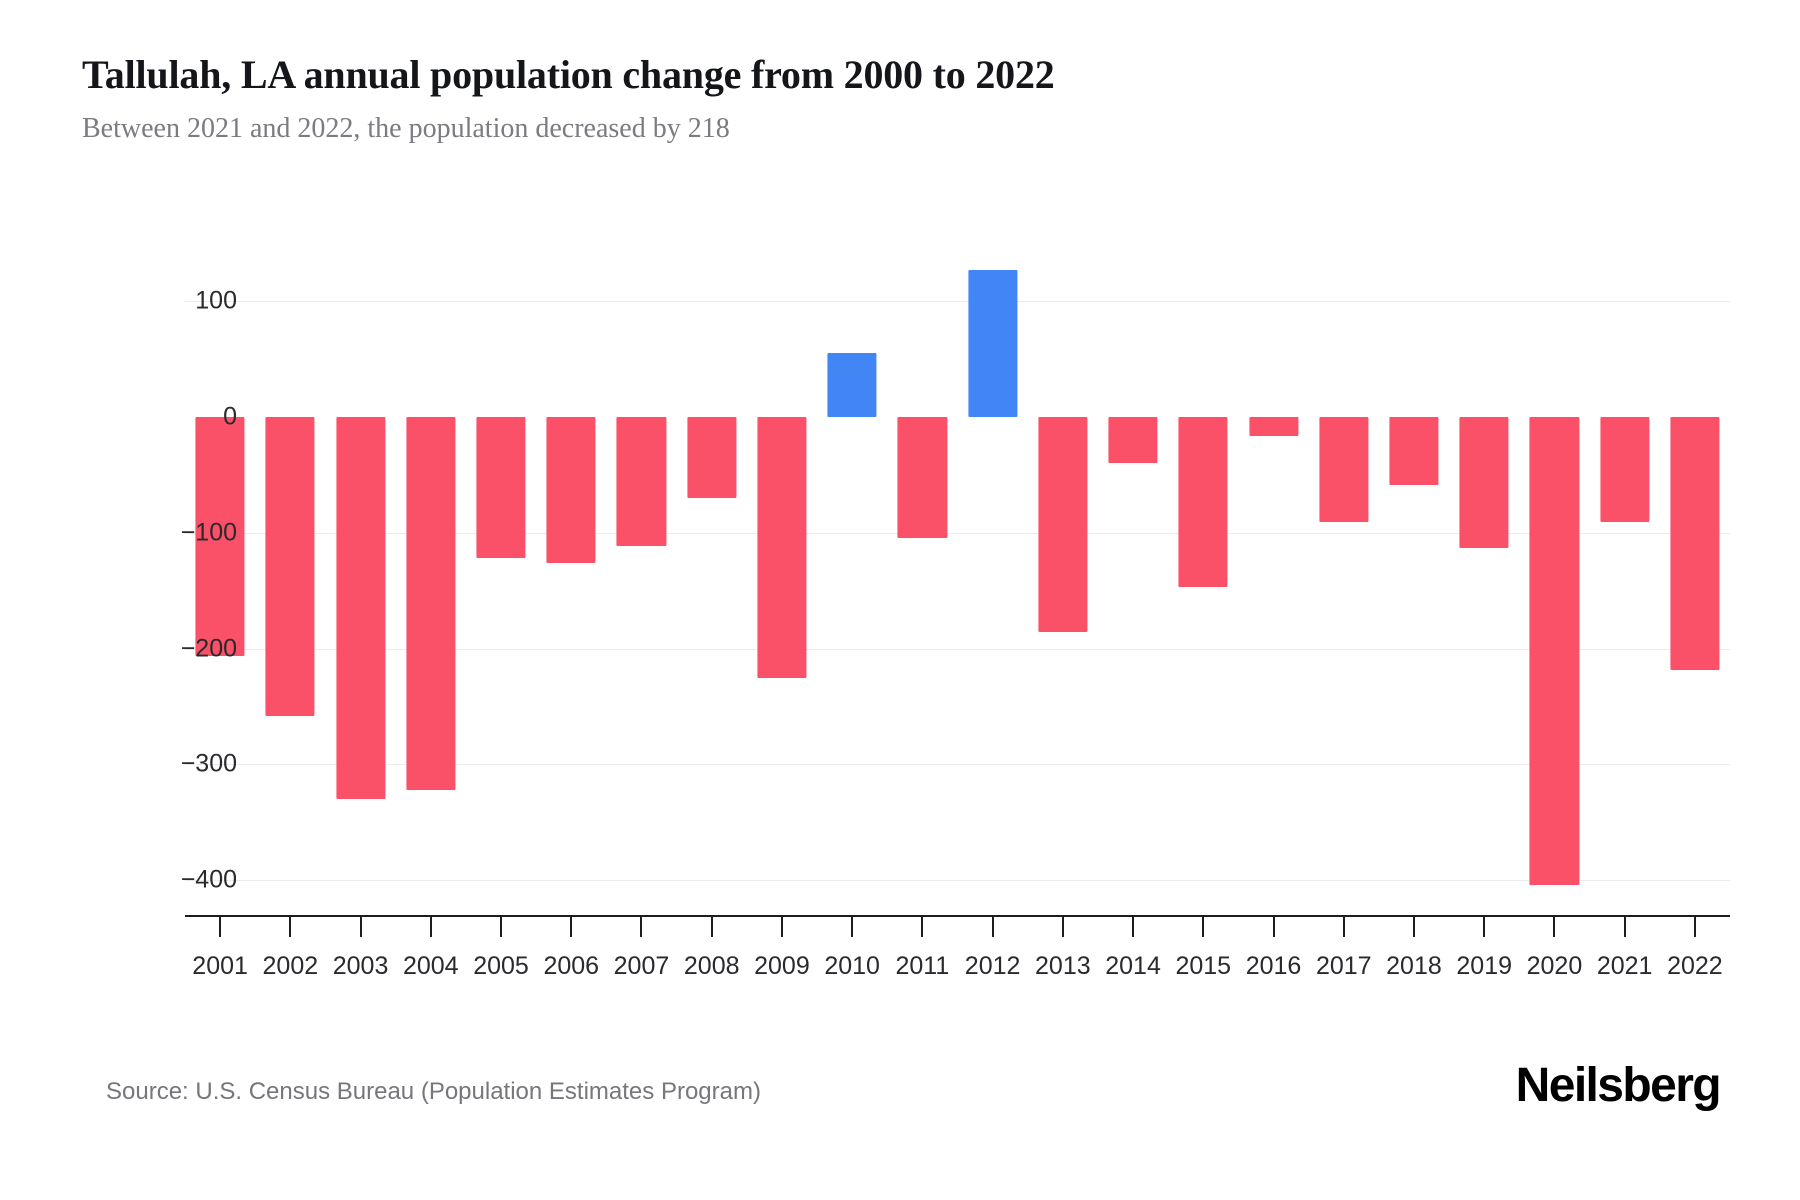 Image resolution: width=1800 pixels, height=1200 pixels. Describe the element at coordinates (290, 966) in the screenshot. I see `x-tick-label: 2002` at that location.